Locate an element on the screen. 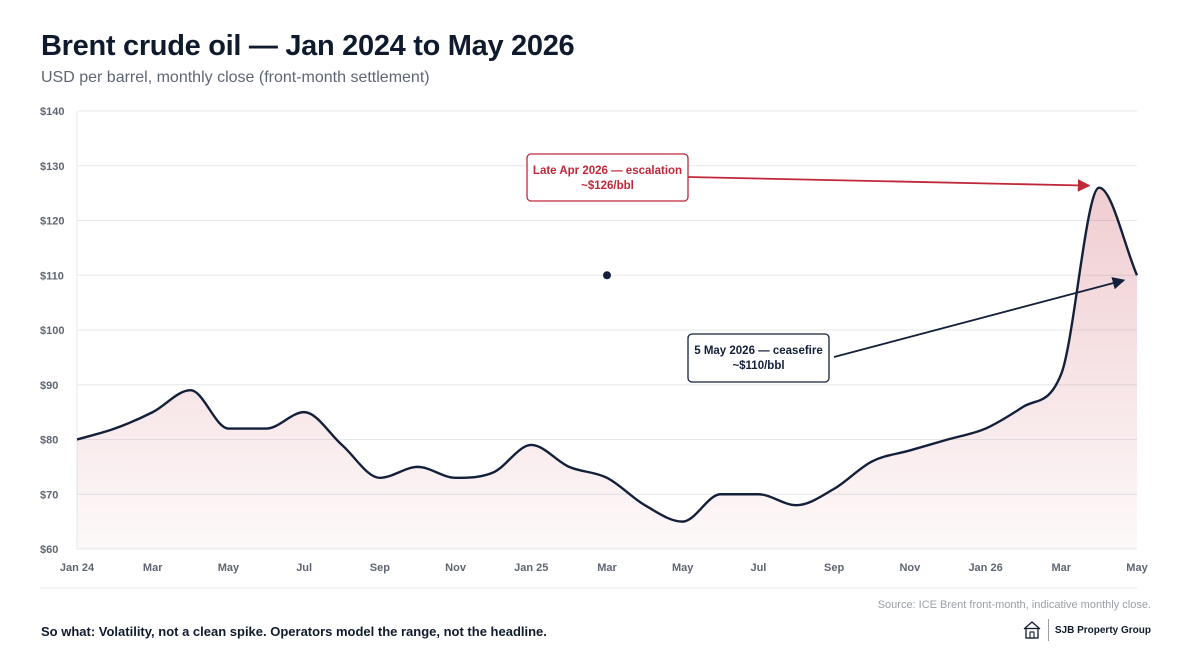 This screenshot has width=1188, height=661. y-tick-label: $80 is located at coordinates (49, 441).